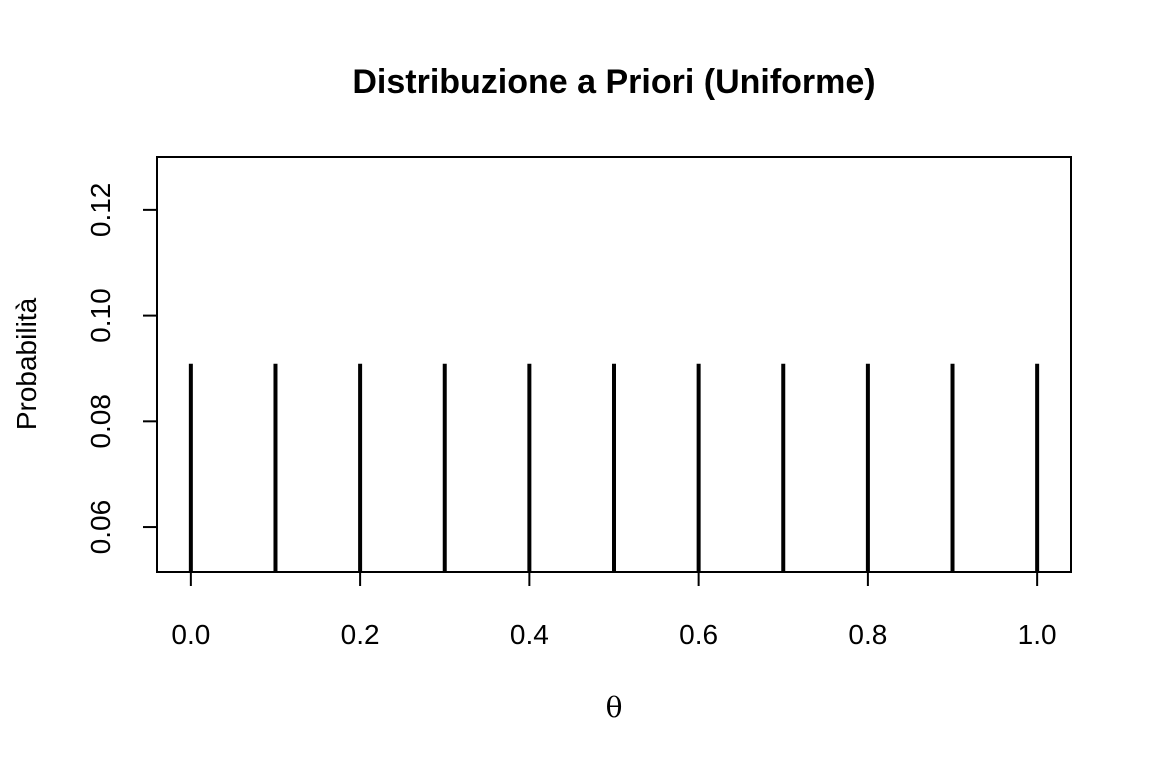 This screenshot has width=1152, height=768. I want to click on x-tick-label: 0.4, so click(529, 634).